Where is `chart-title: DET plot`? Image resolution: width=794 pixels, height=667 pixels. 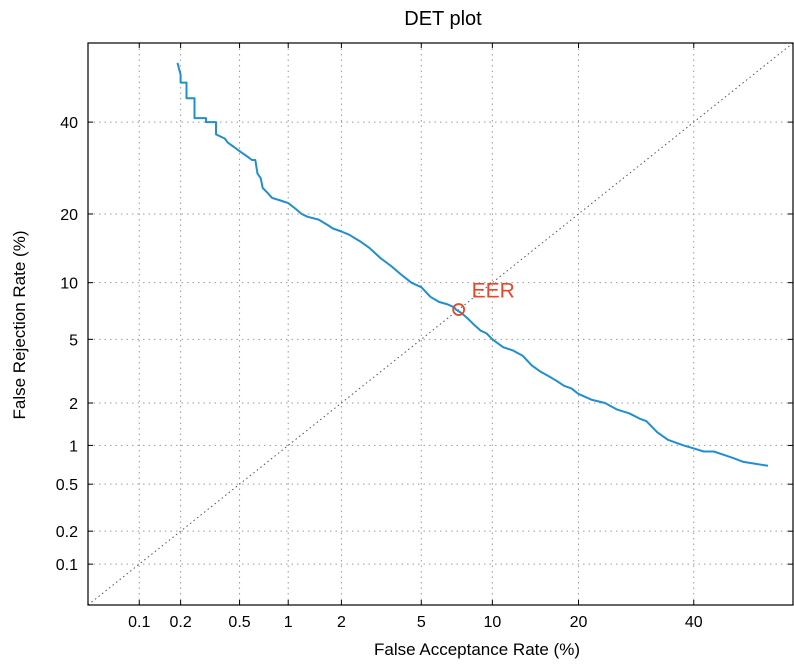
chart-title: DET plot is located at coordinates (443, 19).